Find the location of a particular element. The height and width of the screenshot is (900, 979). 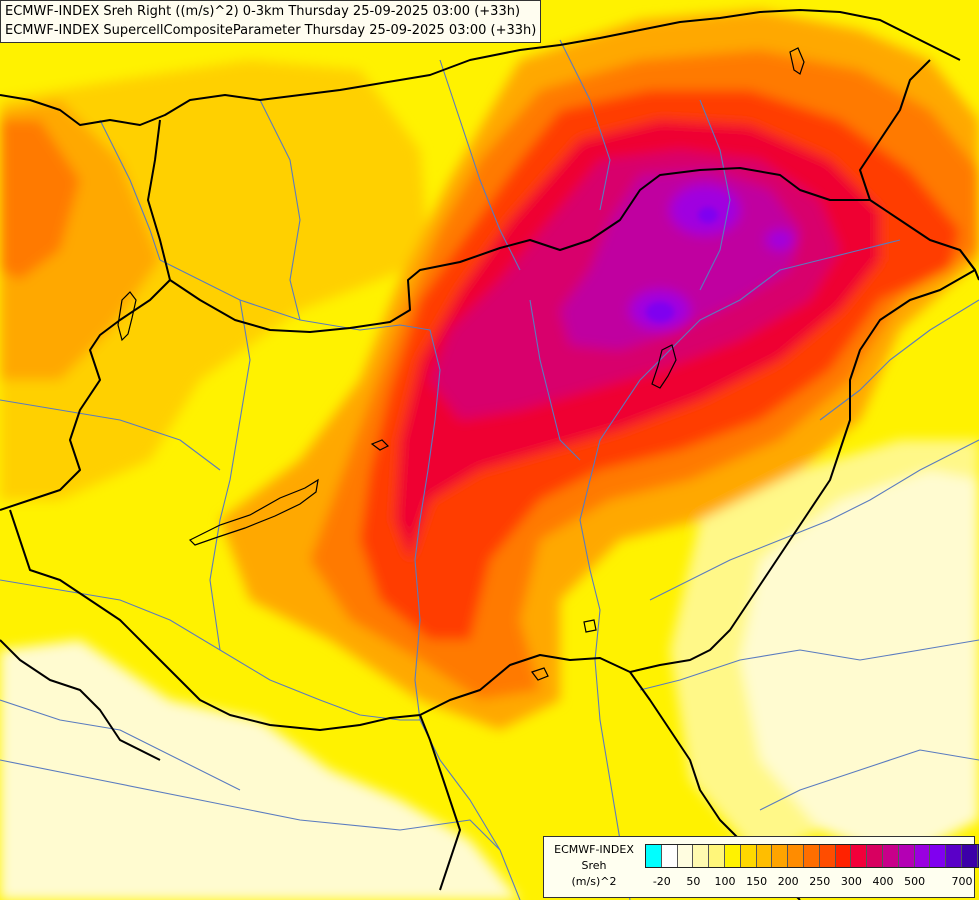

field-violet-core-east is located at coordinates (780, 240).